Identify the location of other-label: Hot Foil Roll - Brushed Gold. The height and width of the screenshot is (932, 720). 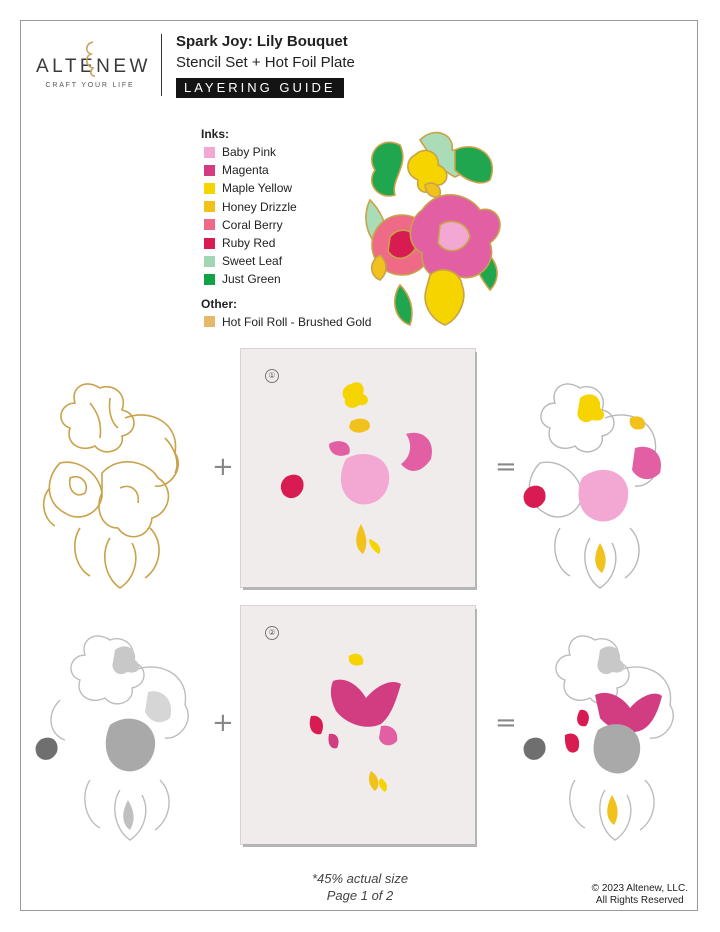
(297, 321).